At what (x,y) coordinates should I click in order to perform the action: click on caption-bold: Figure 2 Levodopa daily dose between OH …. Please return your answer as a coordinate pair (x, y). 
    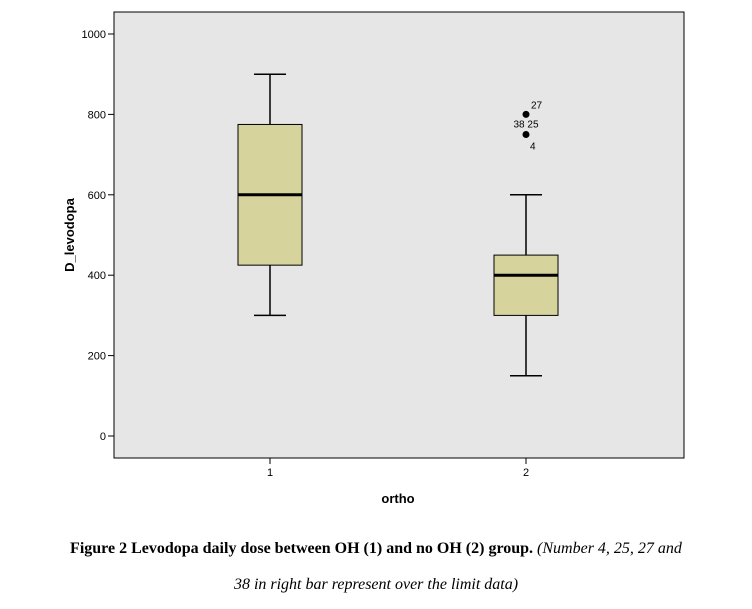
    Looking at the image, I should click on (302, 548).